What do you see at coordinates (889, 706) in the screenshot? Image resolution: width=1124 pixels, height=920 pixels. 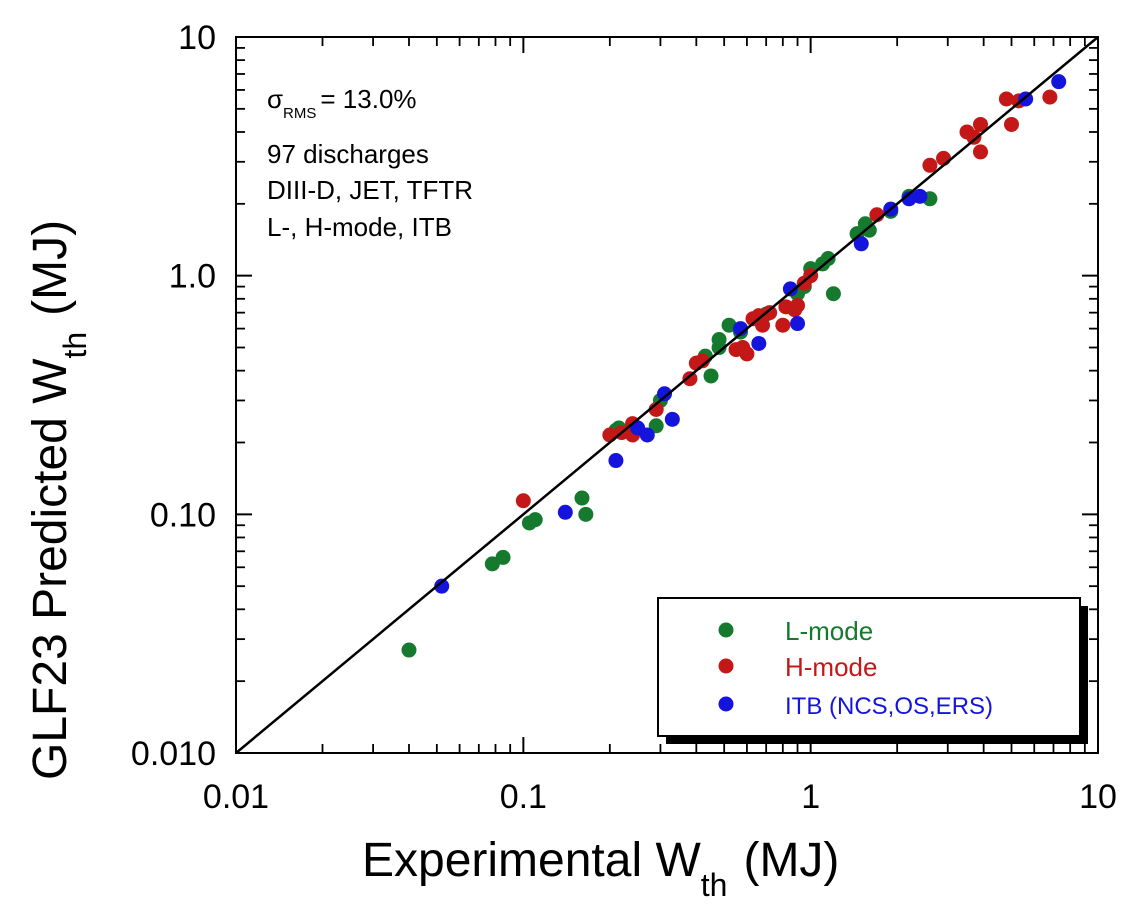 I see `legend-label-itb: ITB (NCS,OS,ERS)` at bounding box center [889, 706].